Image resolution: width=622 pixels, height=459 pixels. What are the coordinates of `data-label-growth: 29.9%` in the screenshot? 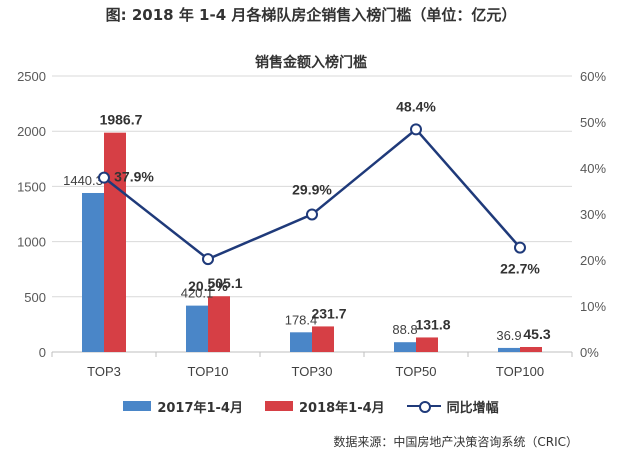 It's located at (312, 189).